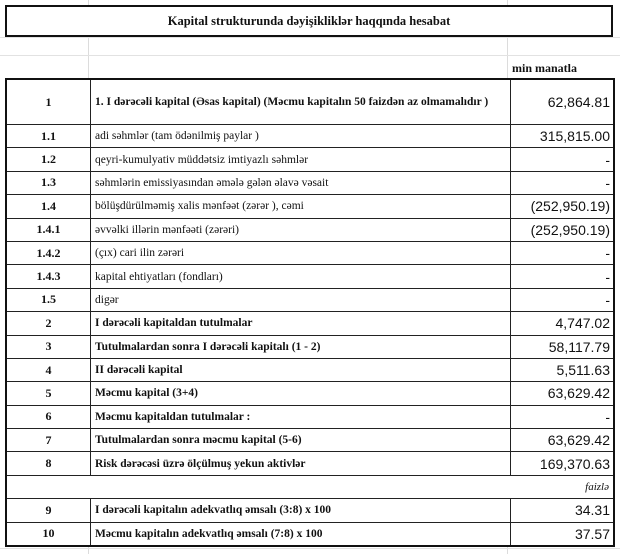 The height and width of the screenshot is (554, 620). I want to click on row-description: (çıx) cari ilin zərəri, so click(300, 253).